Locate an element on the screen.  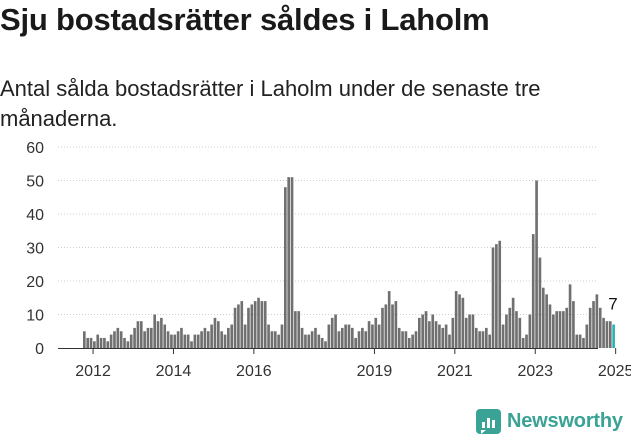
brand-name: Newsworthy is located at coordinates (565, 420).